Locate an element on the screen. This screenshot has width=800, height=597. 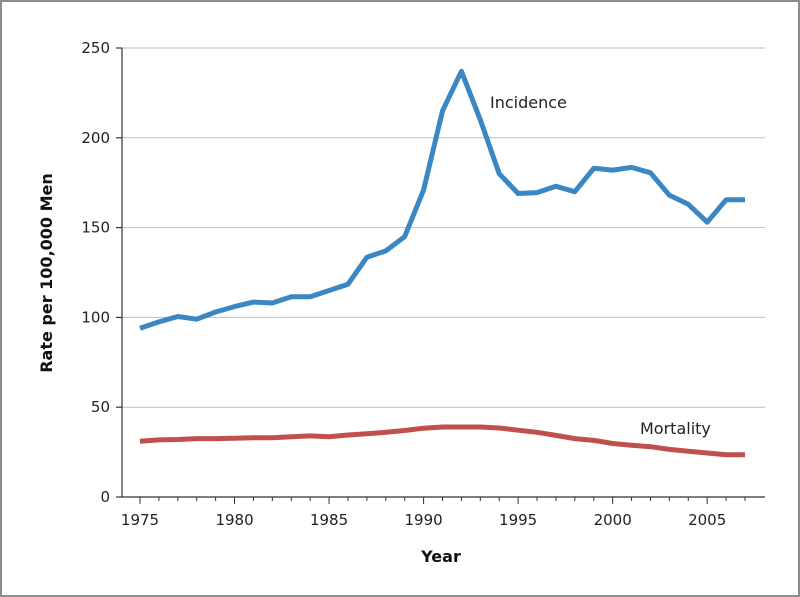
x-tick-label-1995: 1995 is located at coordinates (518, 520).